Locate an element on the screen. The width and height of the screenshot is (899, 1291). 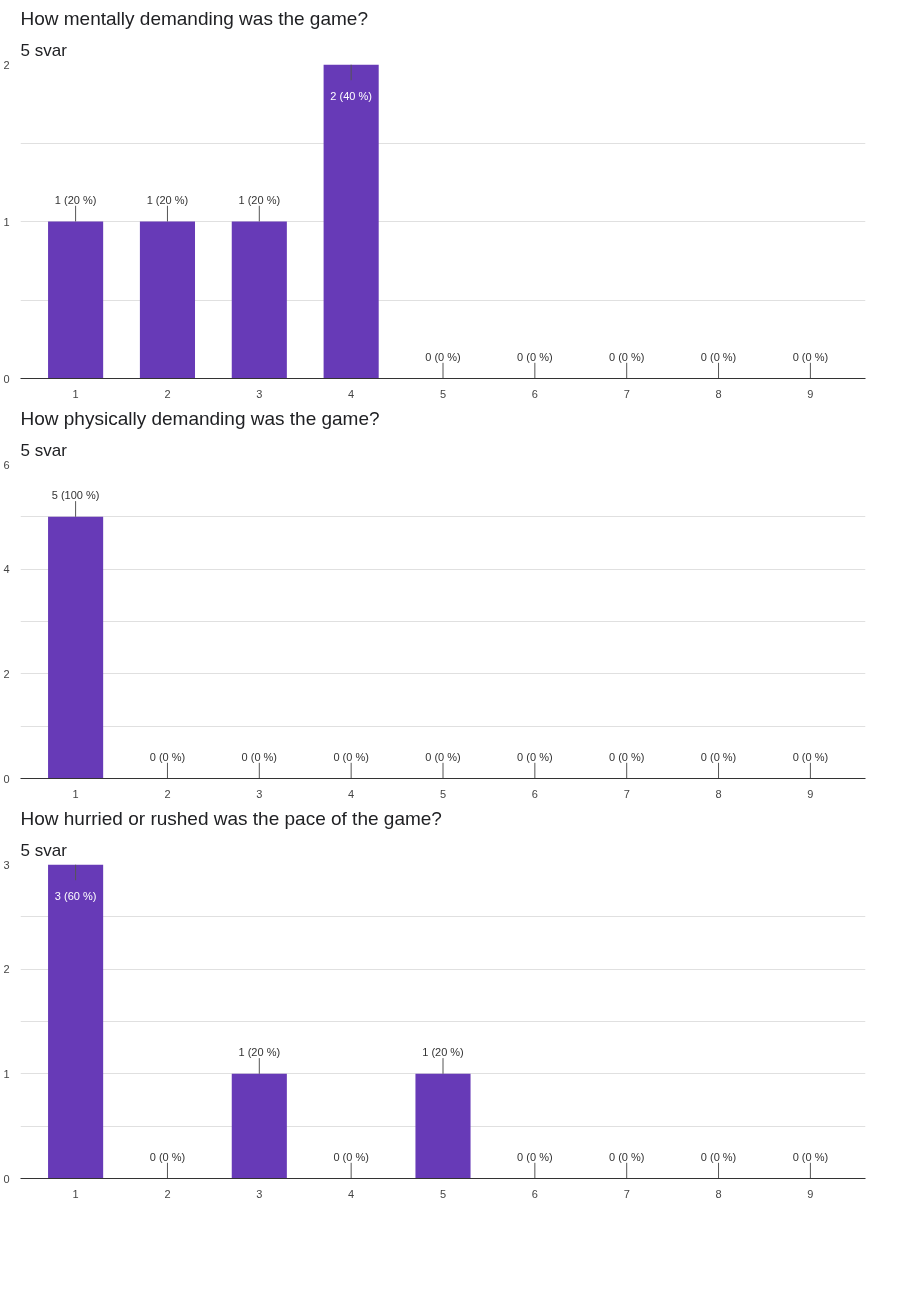
y-tick-label: 3 is located at coordinates (6, 864).